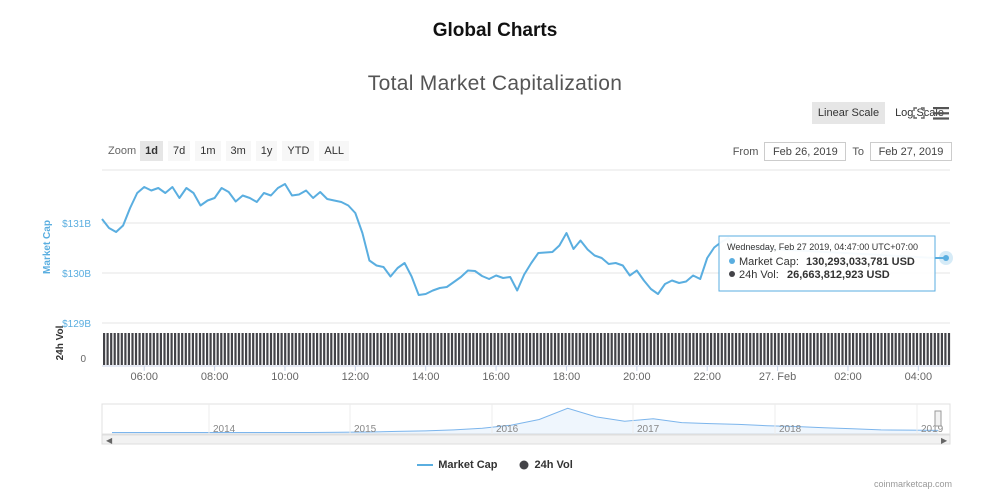  I want to click on tooltip-volume-value: 26,663,812,923 USD, so click(838, 275).